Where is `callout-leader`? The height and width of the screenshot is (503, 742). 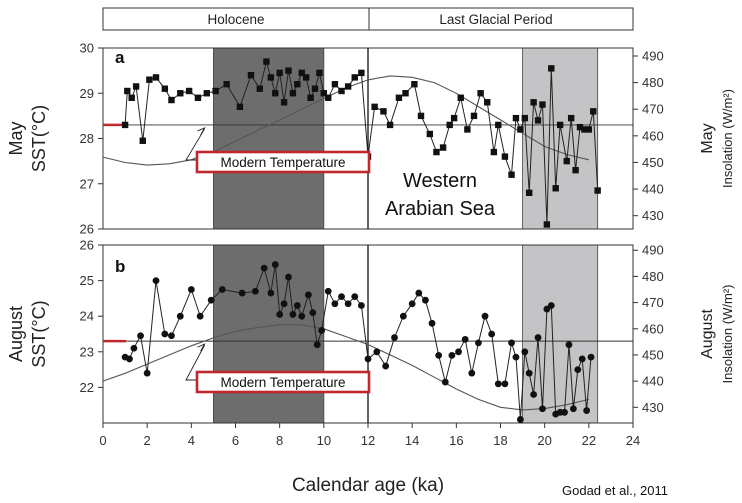 callout-leader is located at coordinates (195, 362).